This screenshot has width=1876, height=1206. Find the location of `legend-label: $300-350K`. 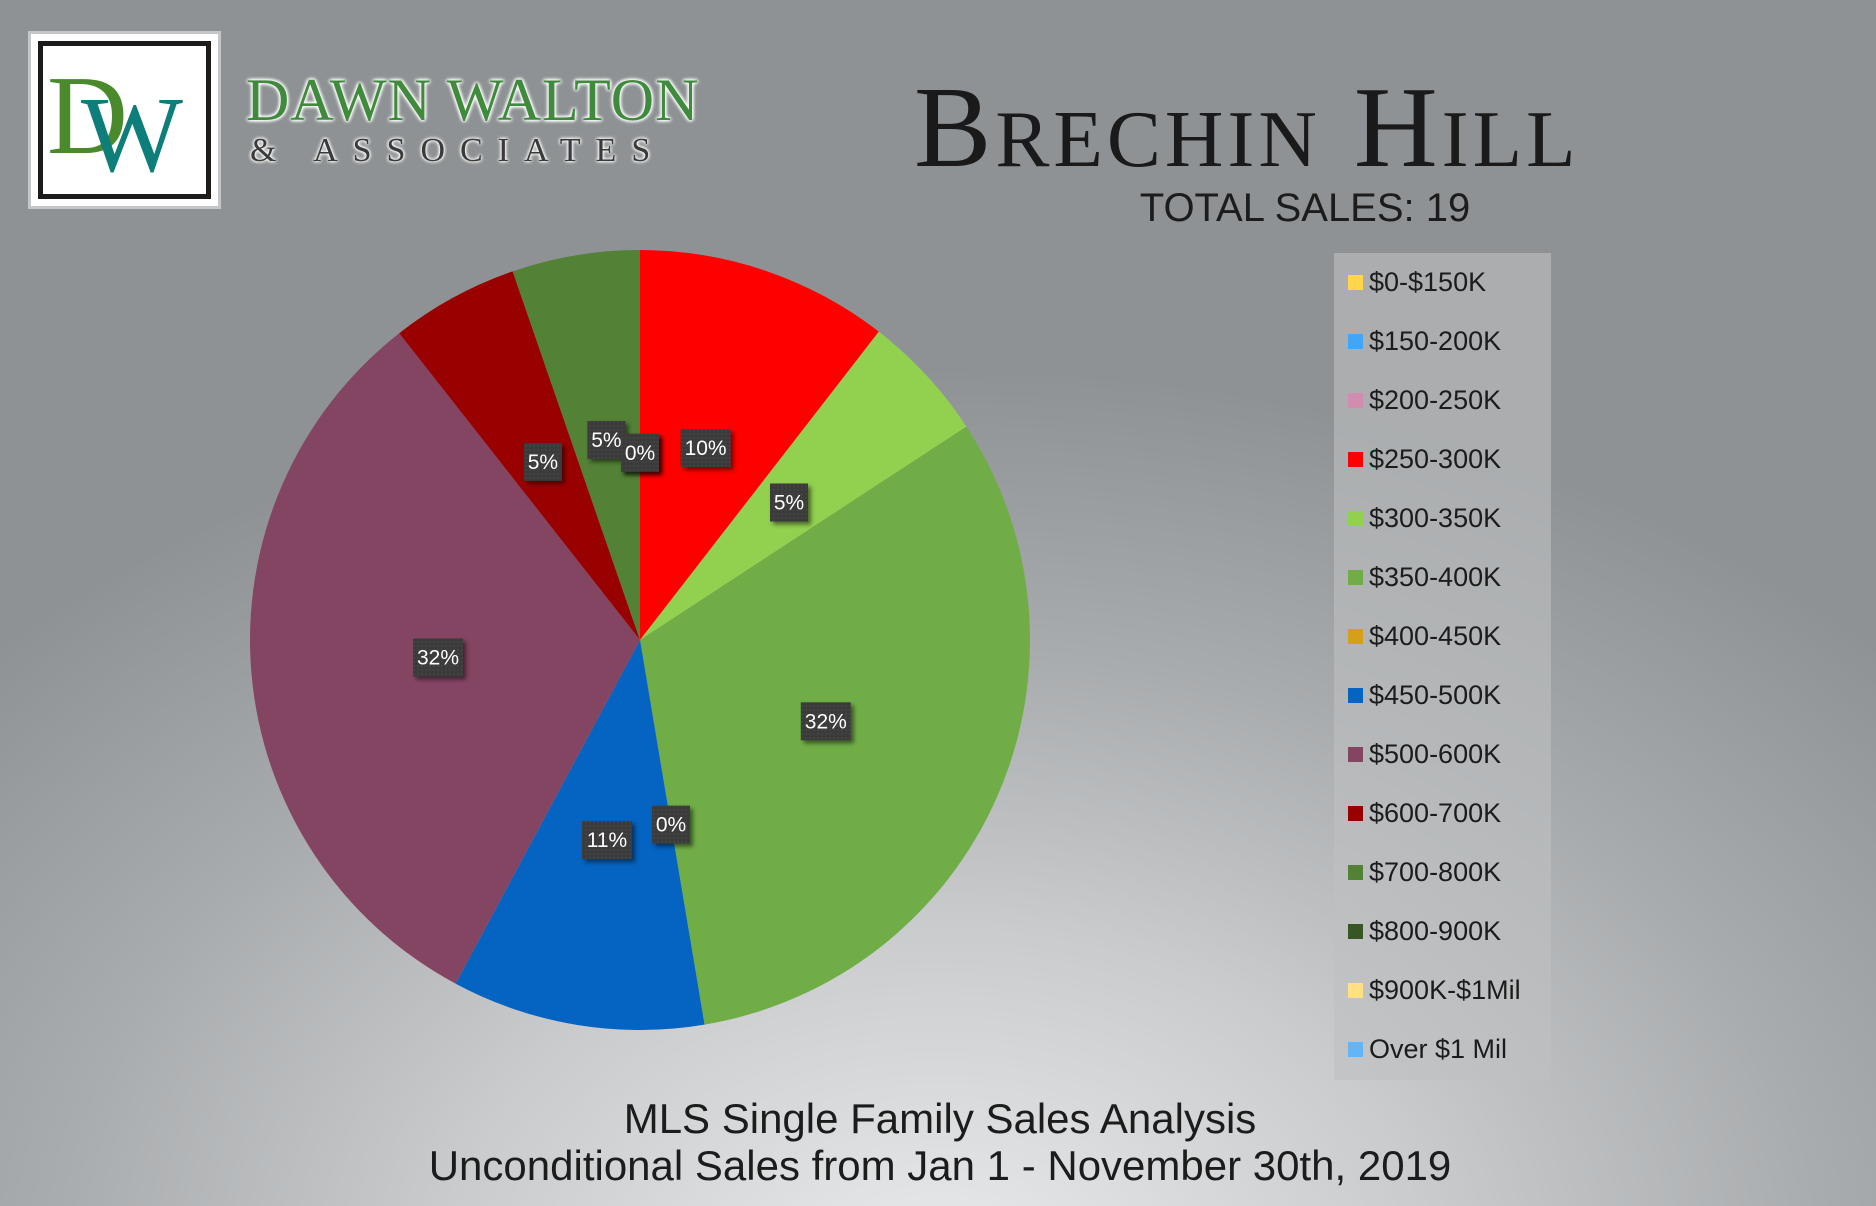

legend-label: $300-350K is located at coordinates (1435, 517).